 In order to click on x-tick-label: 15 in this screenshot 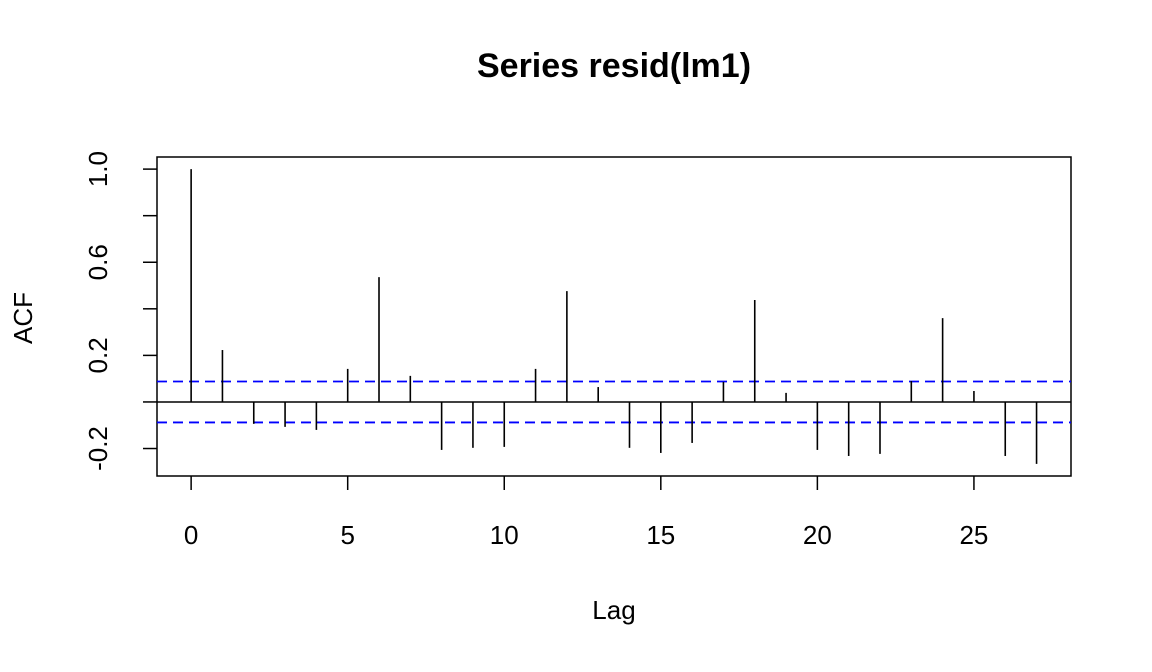, I will do `click(660, 535)`.